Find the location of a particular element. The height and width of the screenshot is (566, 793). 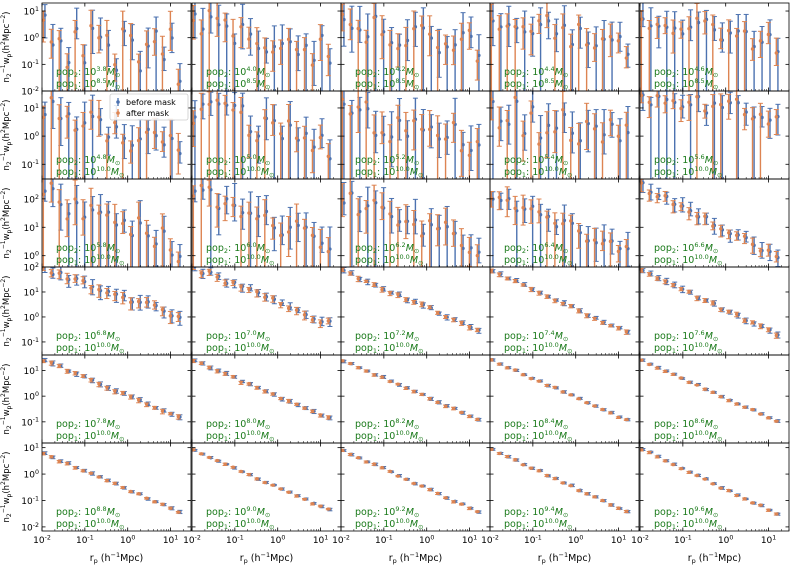

panel-annotation: pop2: 108.0M⊙pop1: 1010.0M⊙ is located at coordinates (240, 430).